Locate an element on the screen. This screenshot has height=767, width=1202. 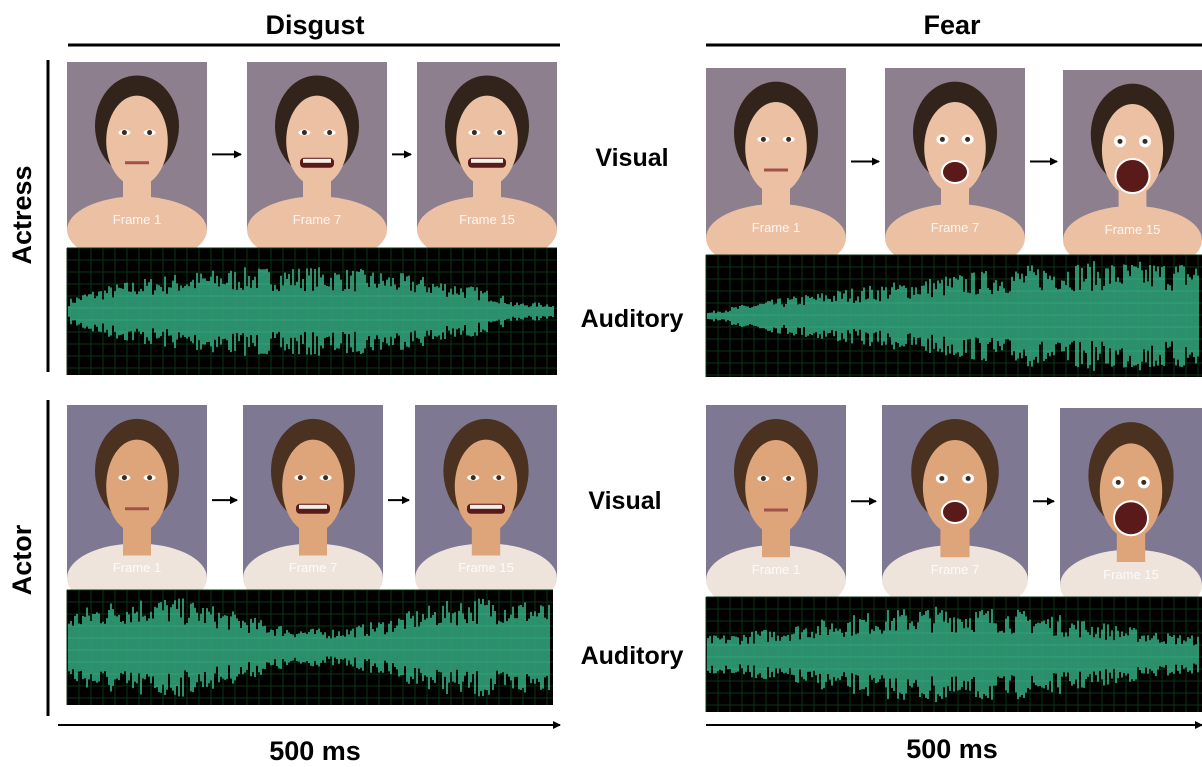
column-title: Fear is located at coordinates (952, 25).